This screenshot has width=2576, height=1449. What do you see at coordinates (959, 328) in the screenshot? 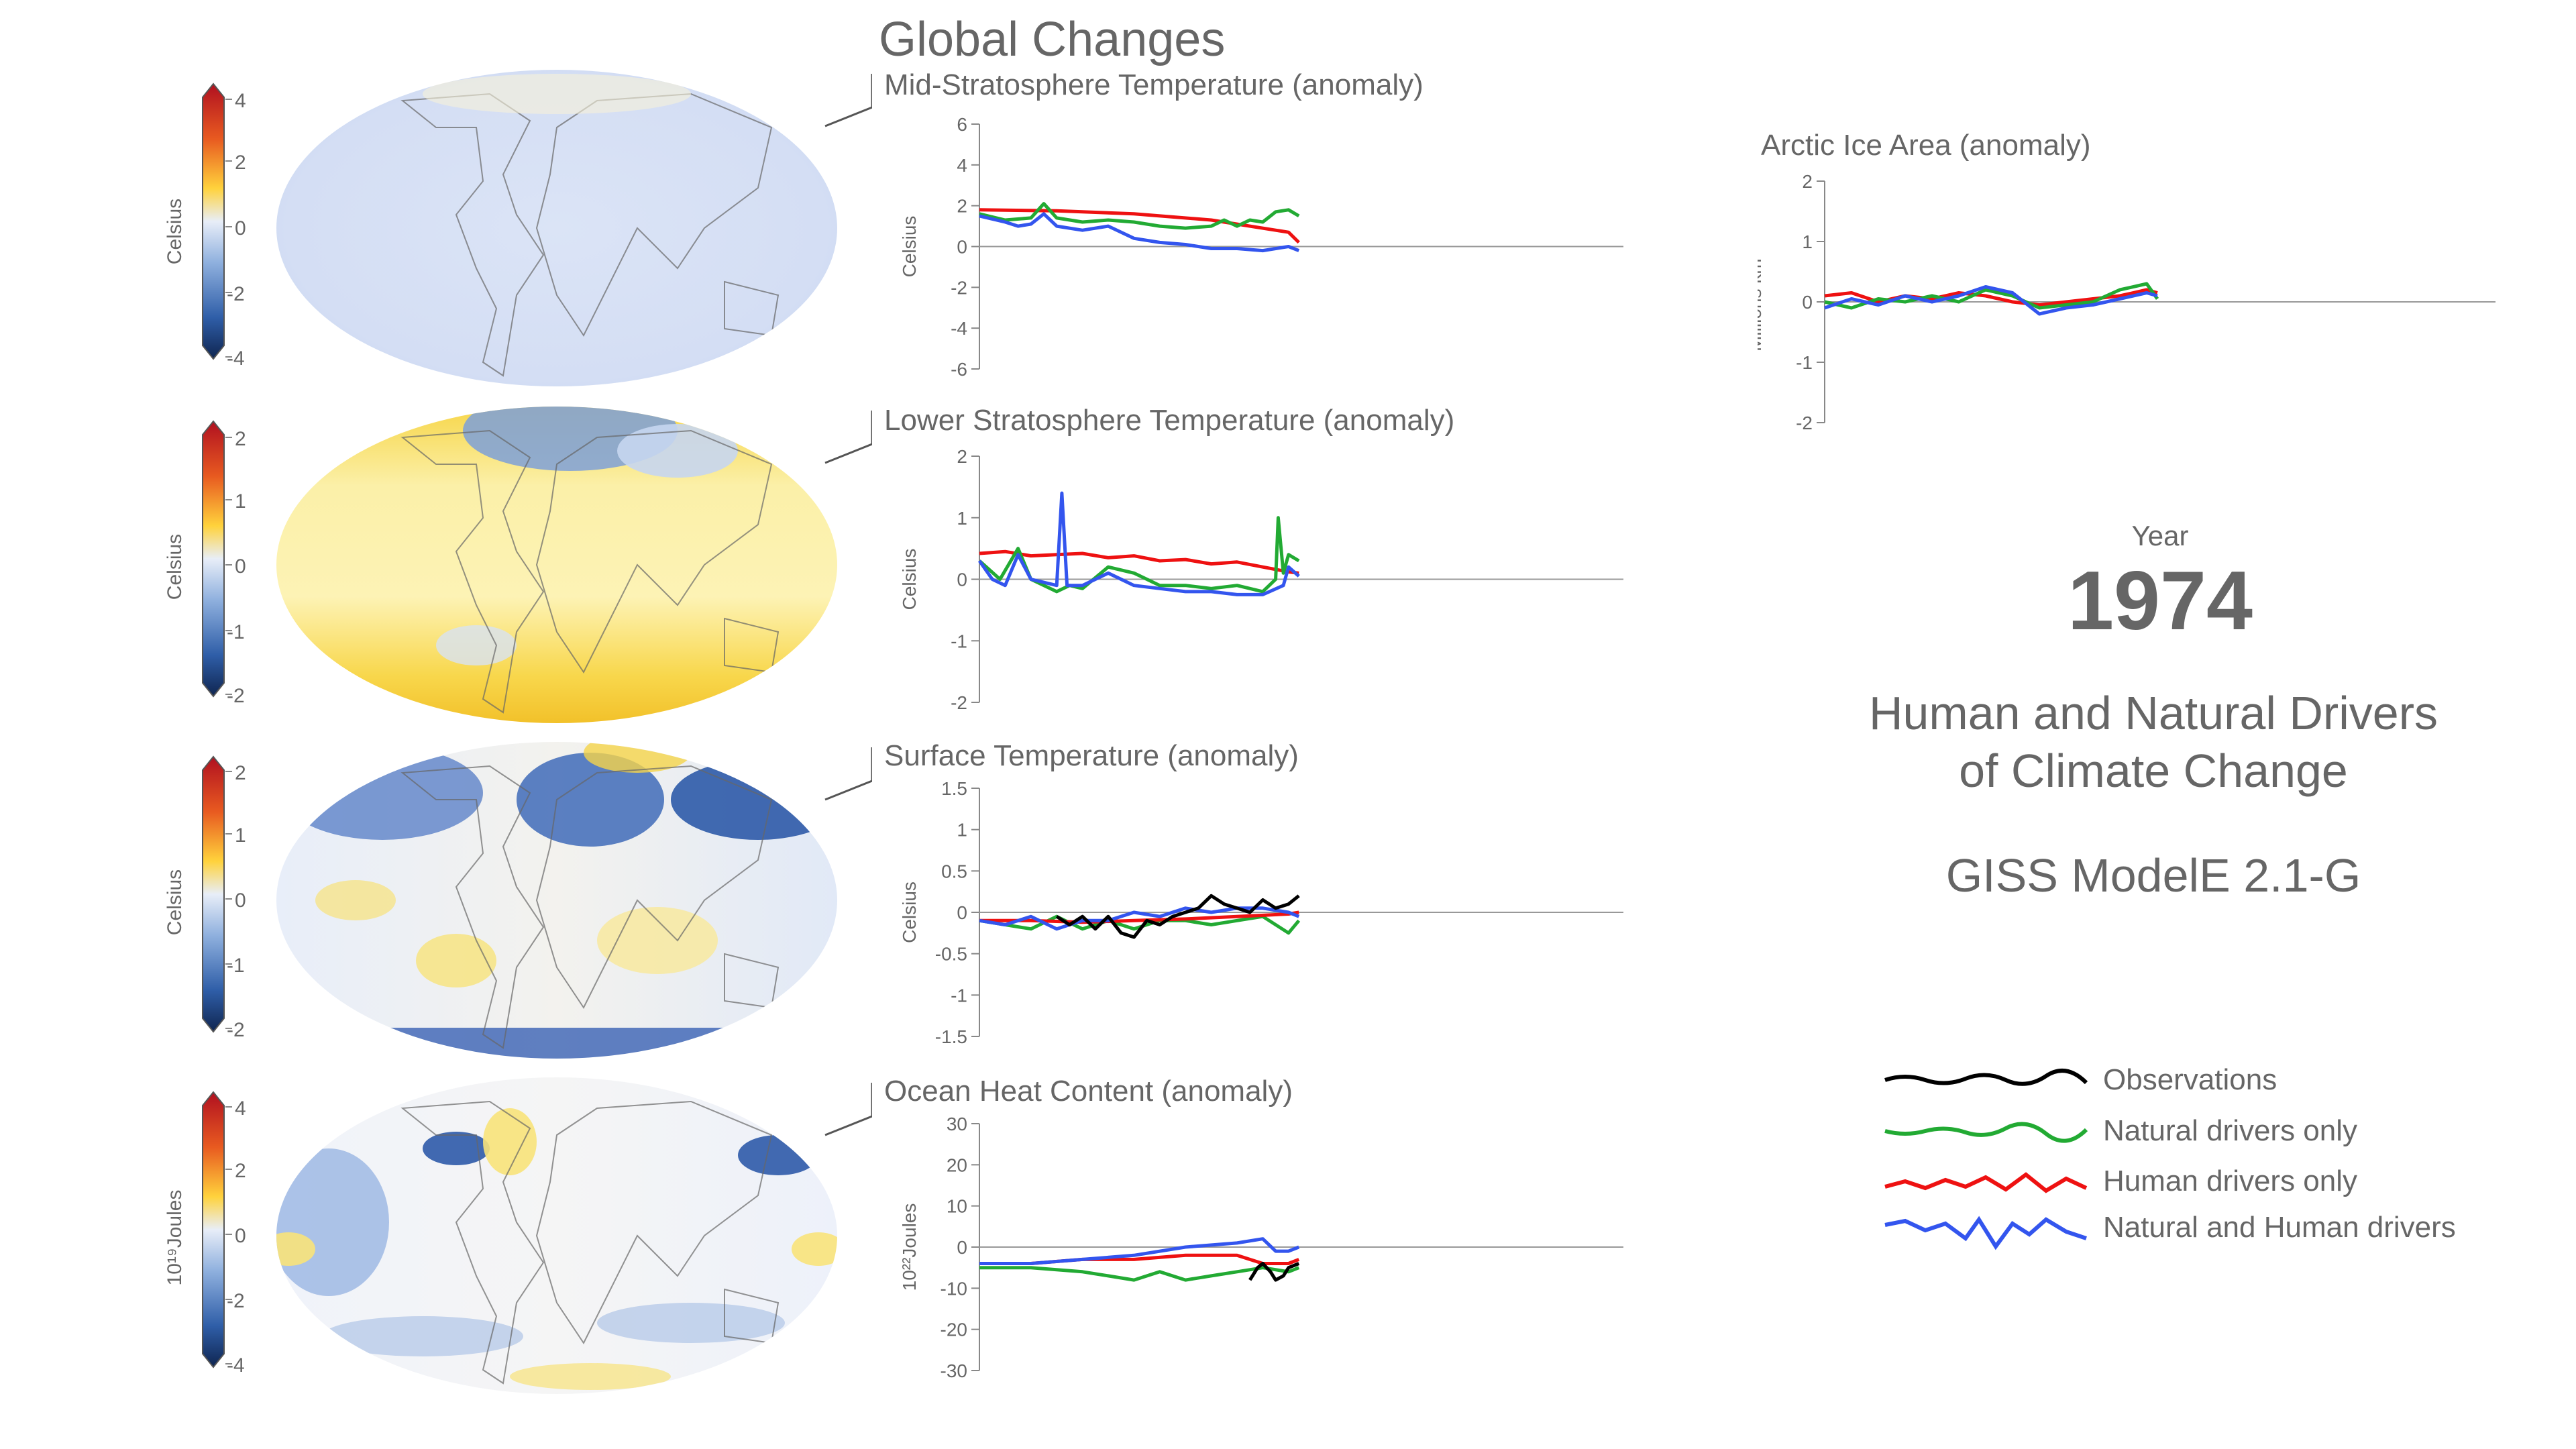
I see `y-tick-label: -4` at bounding box center [959, 328].